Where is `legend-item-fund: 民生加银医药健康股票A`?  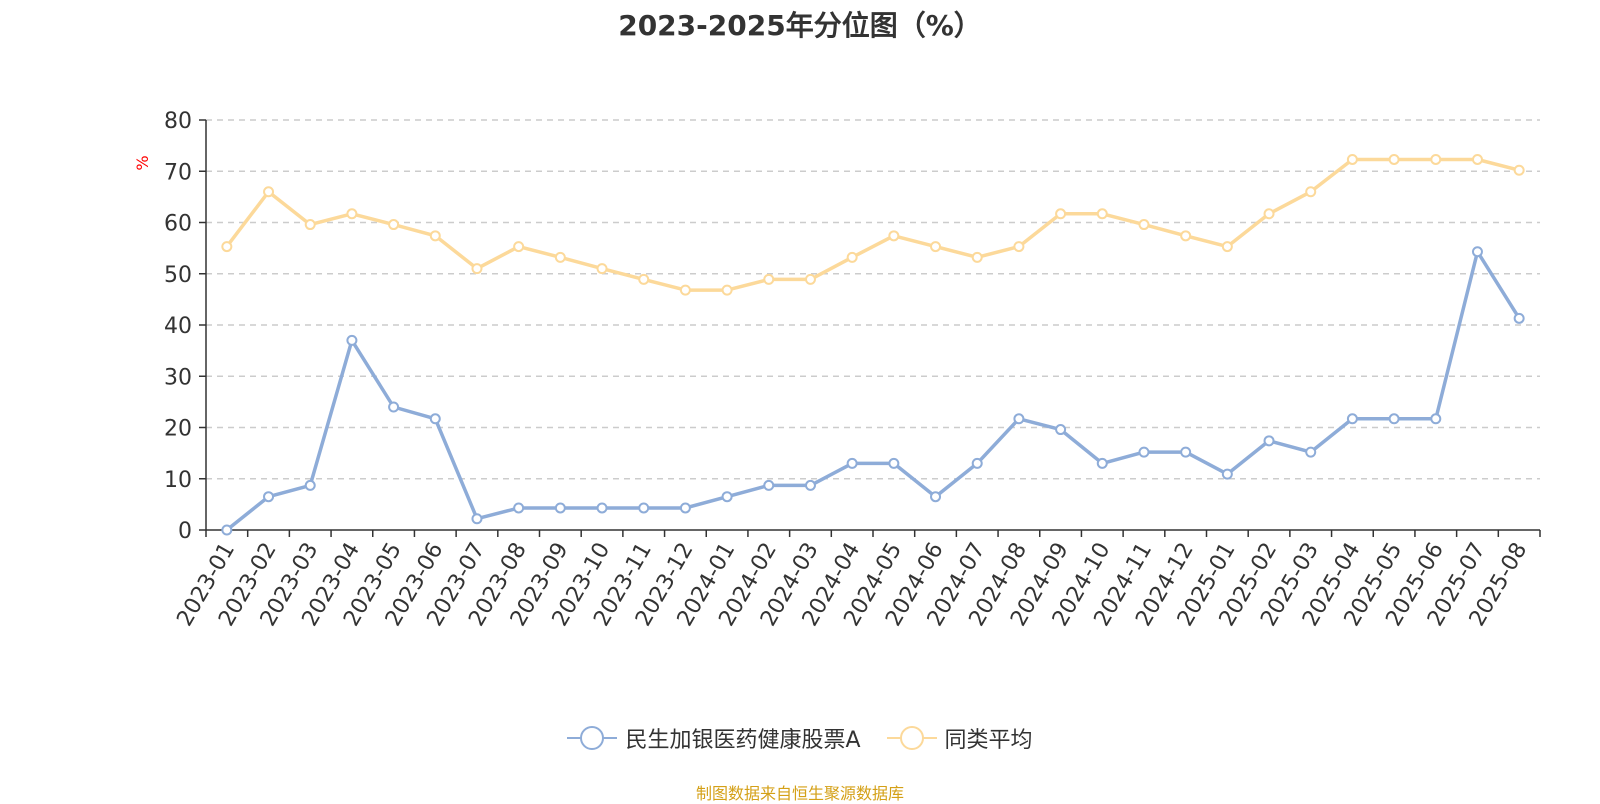
legend-item-fund: 民生加银医药健康股票A is located at coordinates (714, 738).